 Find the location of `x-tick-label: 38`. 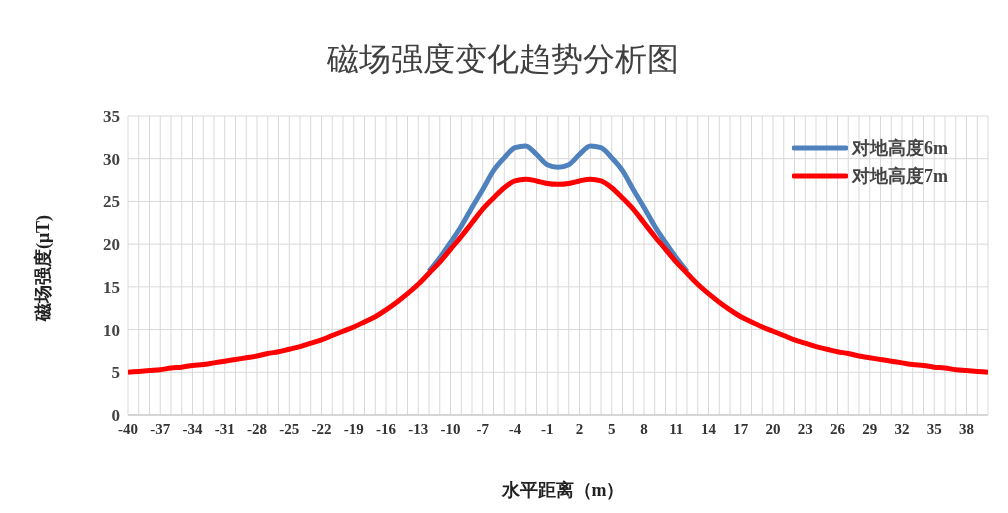

x-tick-label: 38 is located at coordinates (966, 428).